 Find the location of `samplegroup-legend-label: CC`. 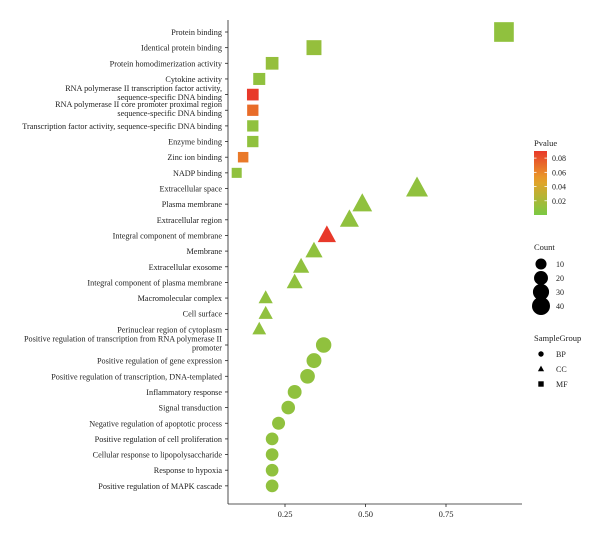

samplegroup-legend-label: CC is located at coordinates (561, 369).